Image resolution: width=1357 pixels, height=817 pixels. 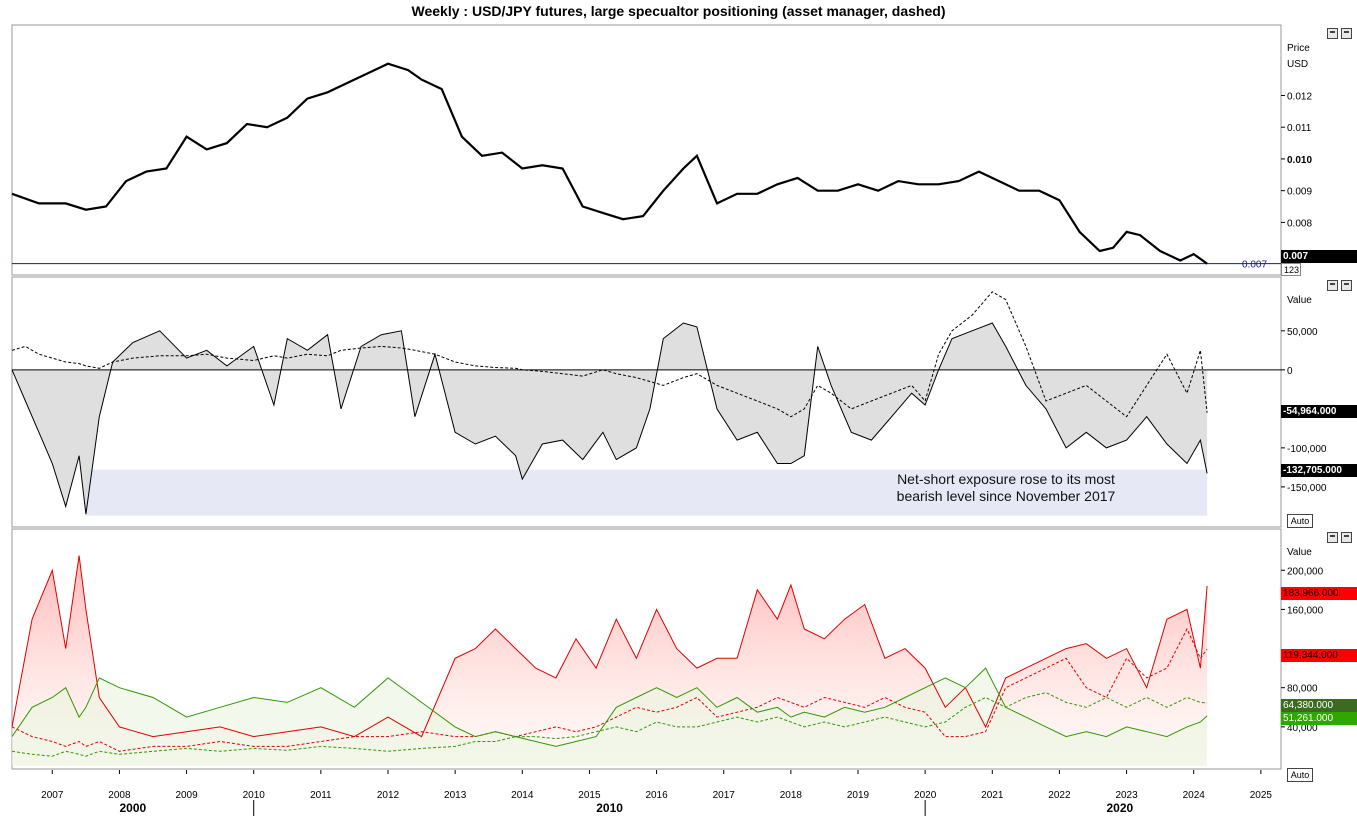 What do you see at coordinates (1299, 300) in the screenshot?
I see `net-axis-label: Value` at bounding box center [1299, 300].